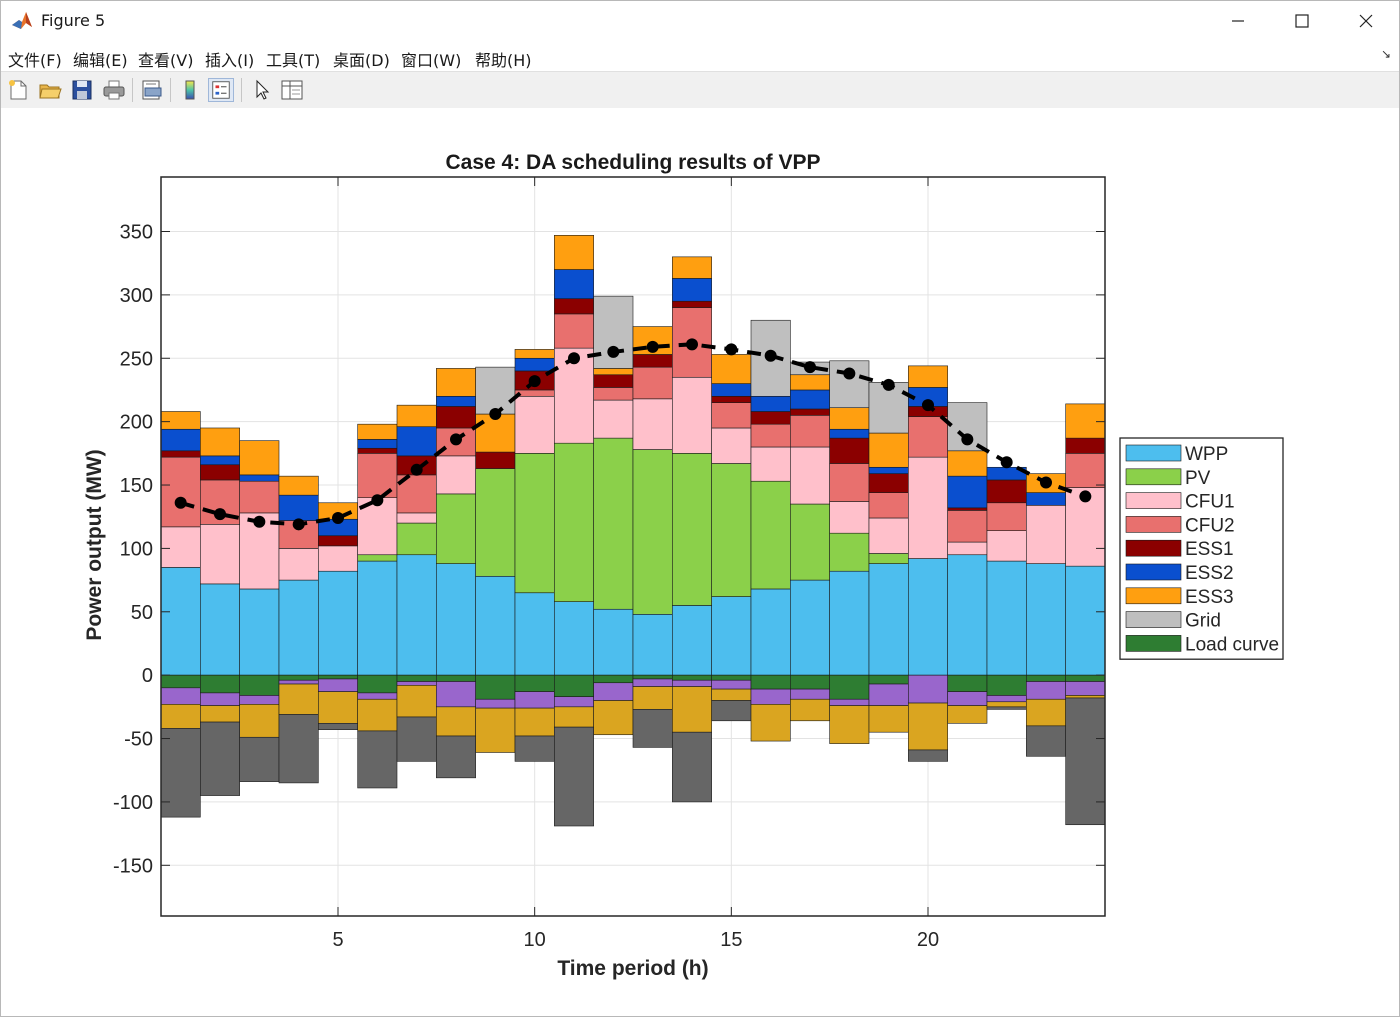  Describe the element at coordinates (221, 90) in the screenshot. I see `legend-icon` at that location.